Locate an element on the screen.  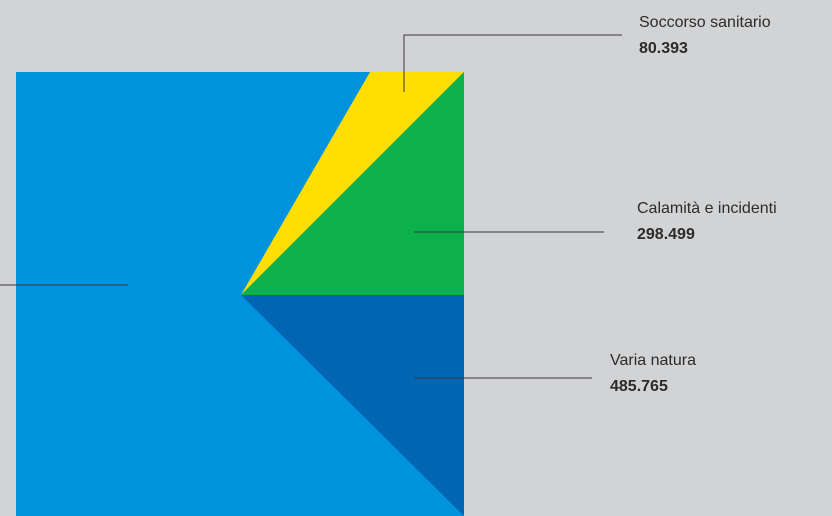
value-calamita-incidenti: 298.499 is located at coordinates (666, 234).